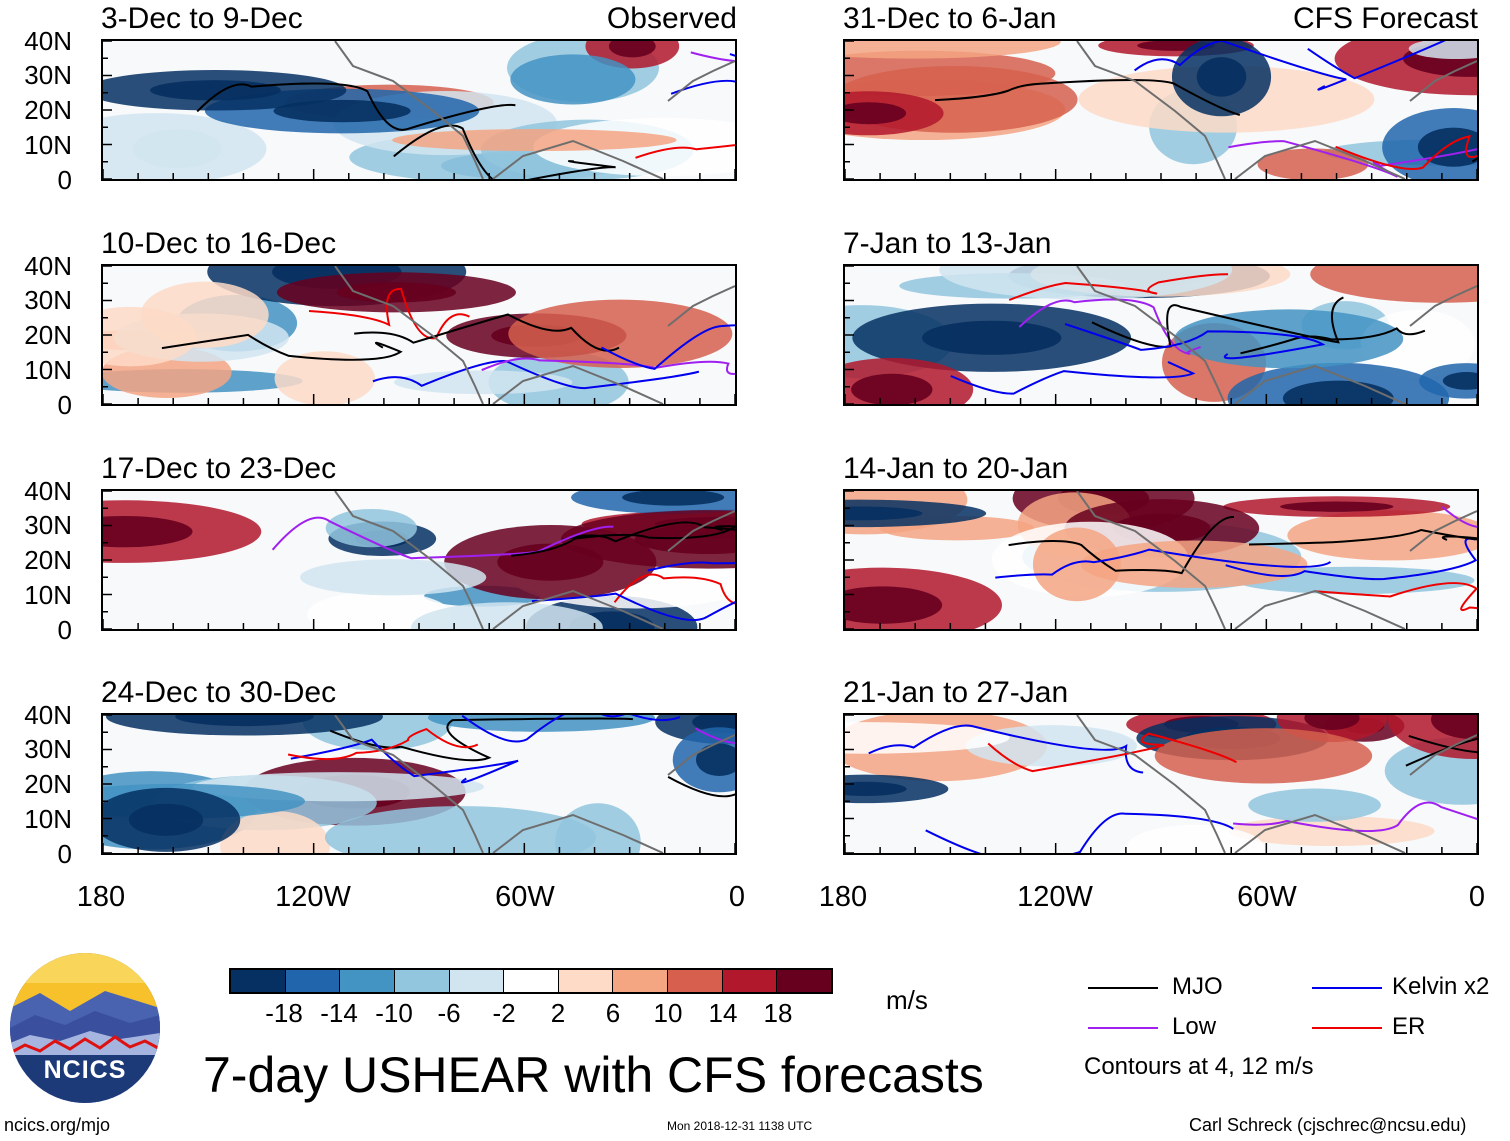  What do you see at coordinates (504, 1013) in the screenshot?
I see `colorbar-label: -2` at bounding box center [504, 1013].